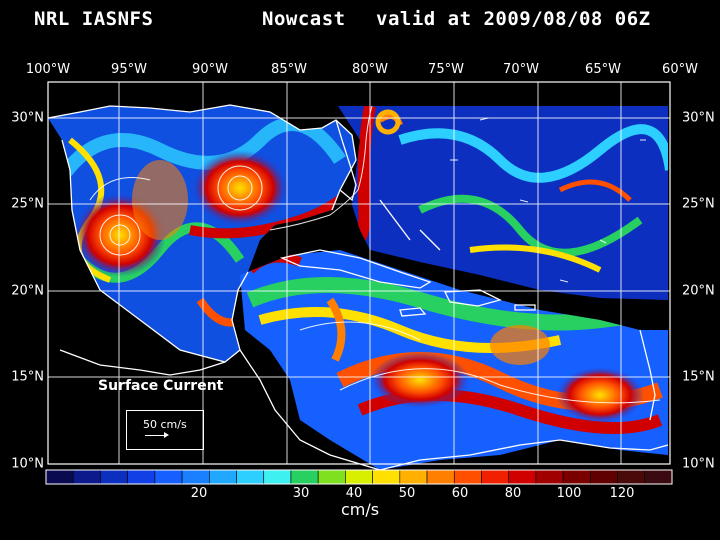  Describe the element at coordinates (513, 493) in the screenshot. I see `colorbar-tick-label: 80` at that location.